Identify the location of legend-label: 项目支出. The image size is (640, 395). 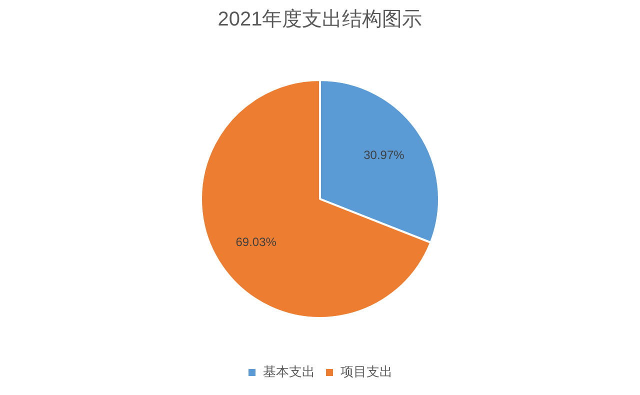
(366, 372).